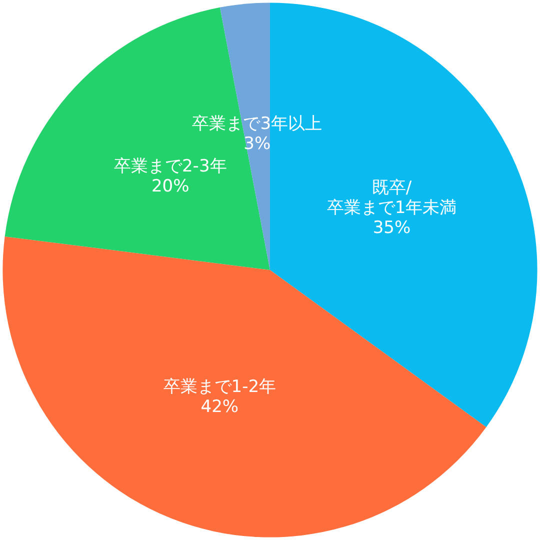 The image size is (540, 540). Describe the element at coordinates (219, 387) in the screenshot. I see `slice-label: 卒業まで1-2年` at that location.